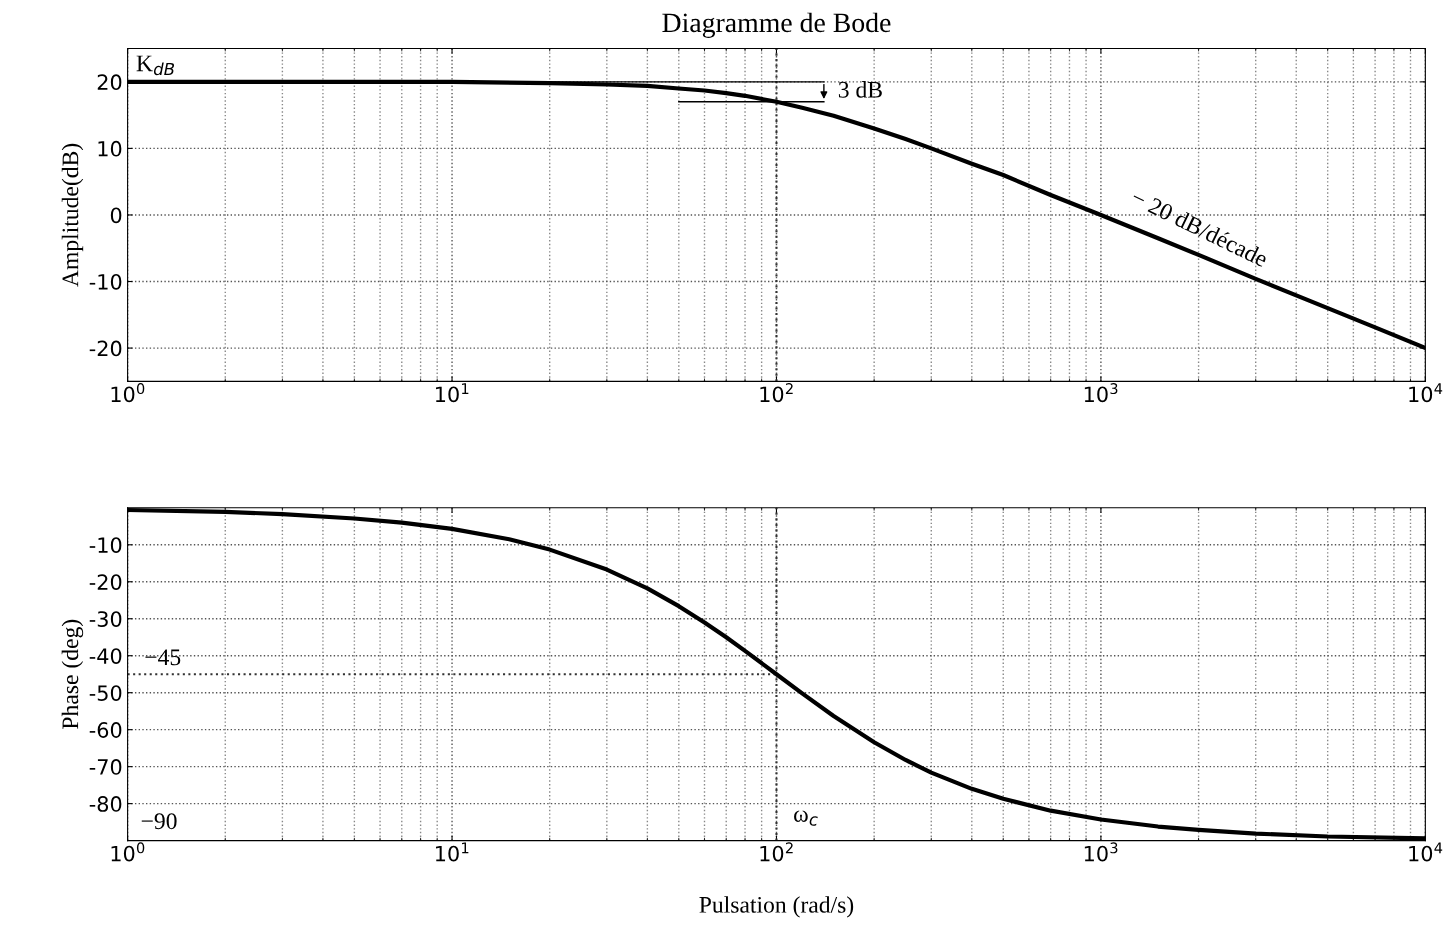 This screenshot has height=934, width=1450. Describe the element at coordinates (105, 656) in the screenshot. I see `y-tick-label: -40` at that location.